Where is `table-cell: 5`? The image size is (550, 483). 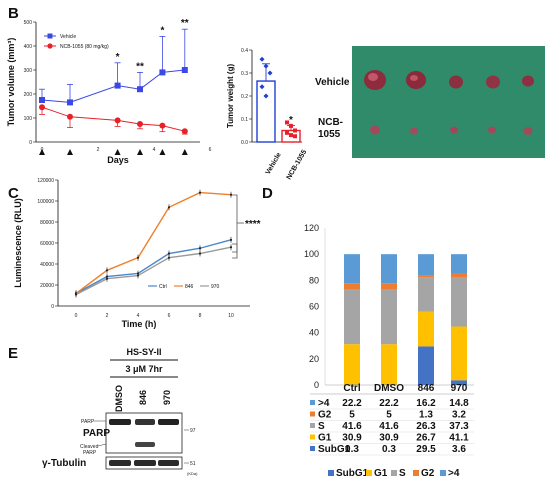 table-cell: 5 is located at coordinates (389, 415).